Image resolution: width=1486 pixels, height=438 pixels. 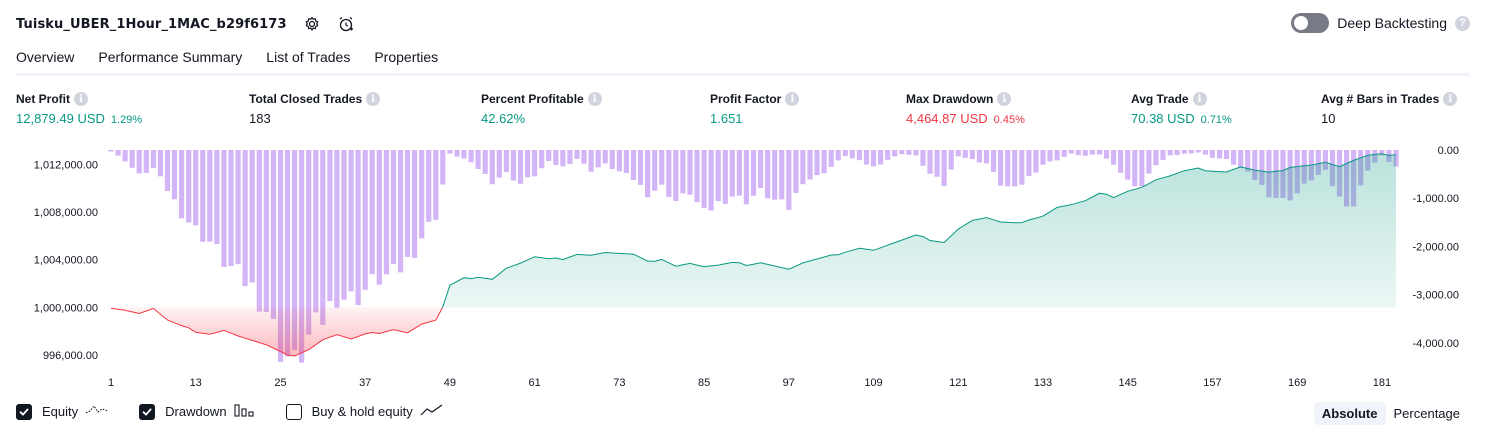 What do you see at coordinates (1462, 23) in the screenshot?
I see `help-icon: ?` at bounding box center [1462, 23].